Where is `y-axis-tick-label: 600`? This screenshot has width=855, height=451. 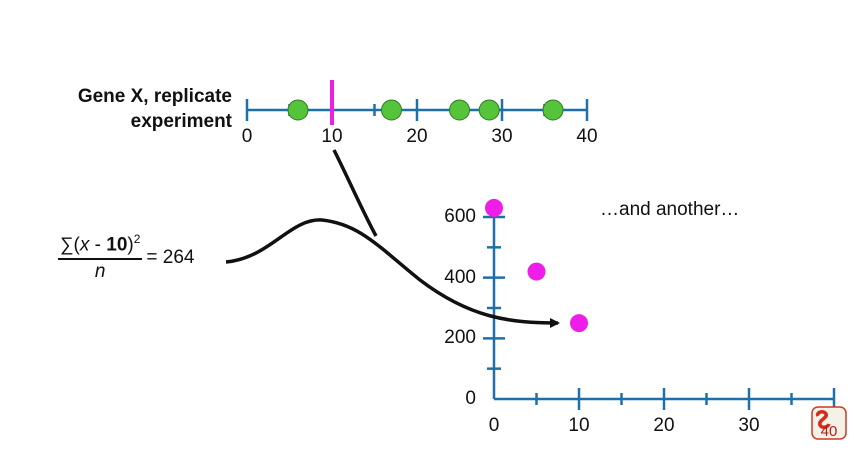
y-axis-tick-label: 600 is located at coordinates (460, 216).